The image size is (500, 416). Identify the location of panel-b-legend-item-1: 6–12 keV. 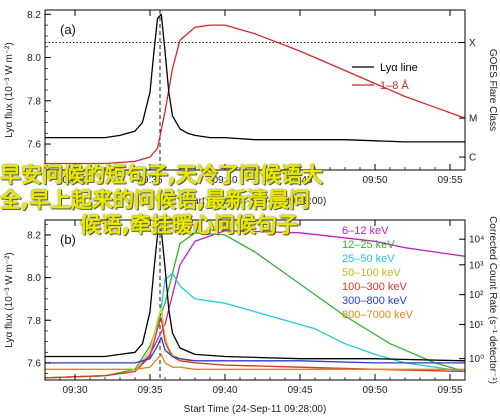
(365, 231).